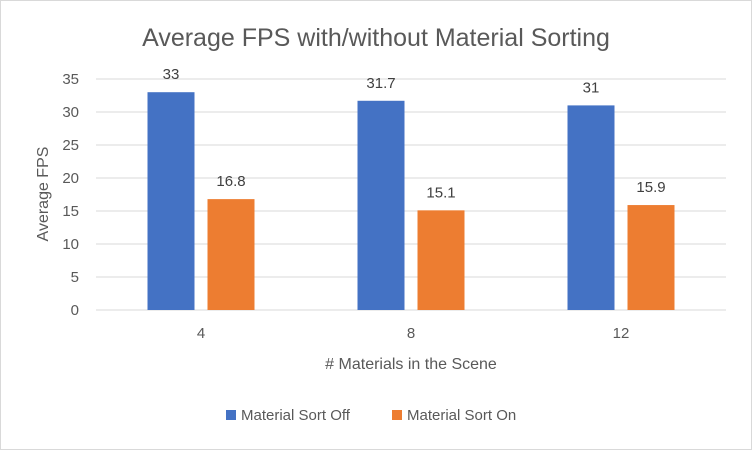 The height and width of the screenshot is (450, 752). I want to click on y-axis-label: Average FPS, so click(43, 194).